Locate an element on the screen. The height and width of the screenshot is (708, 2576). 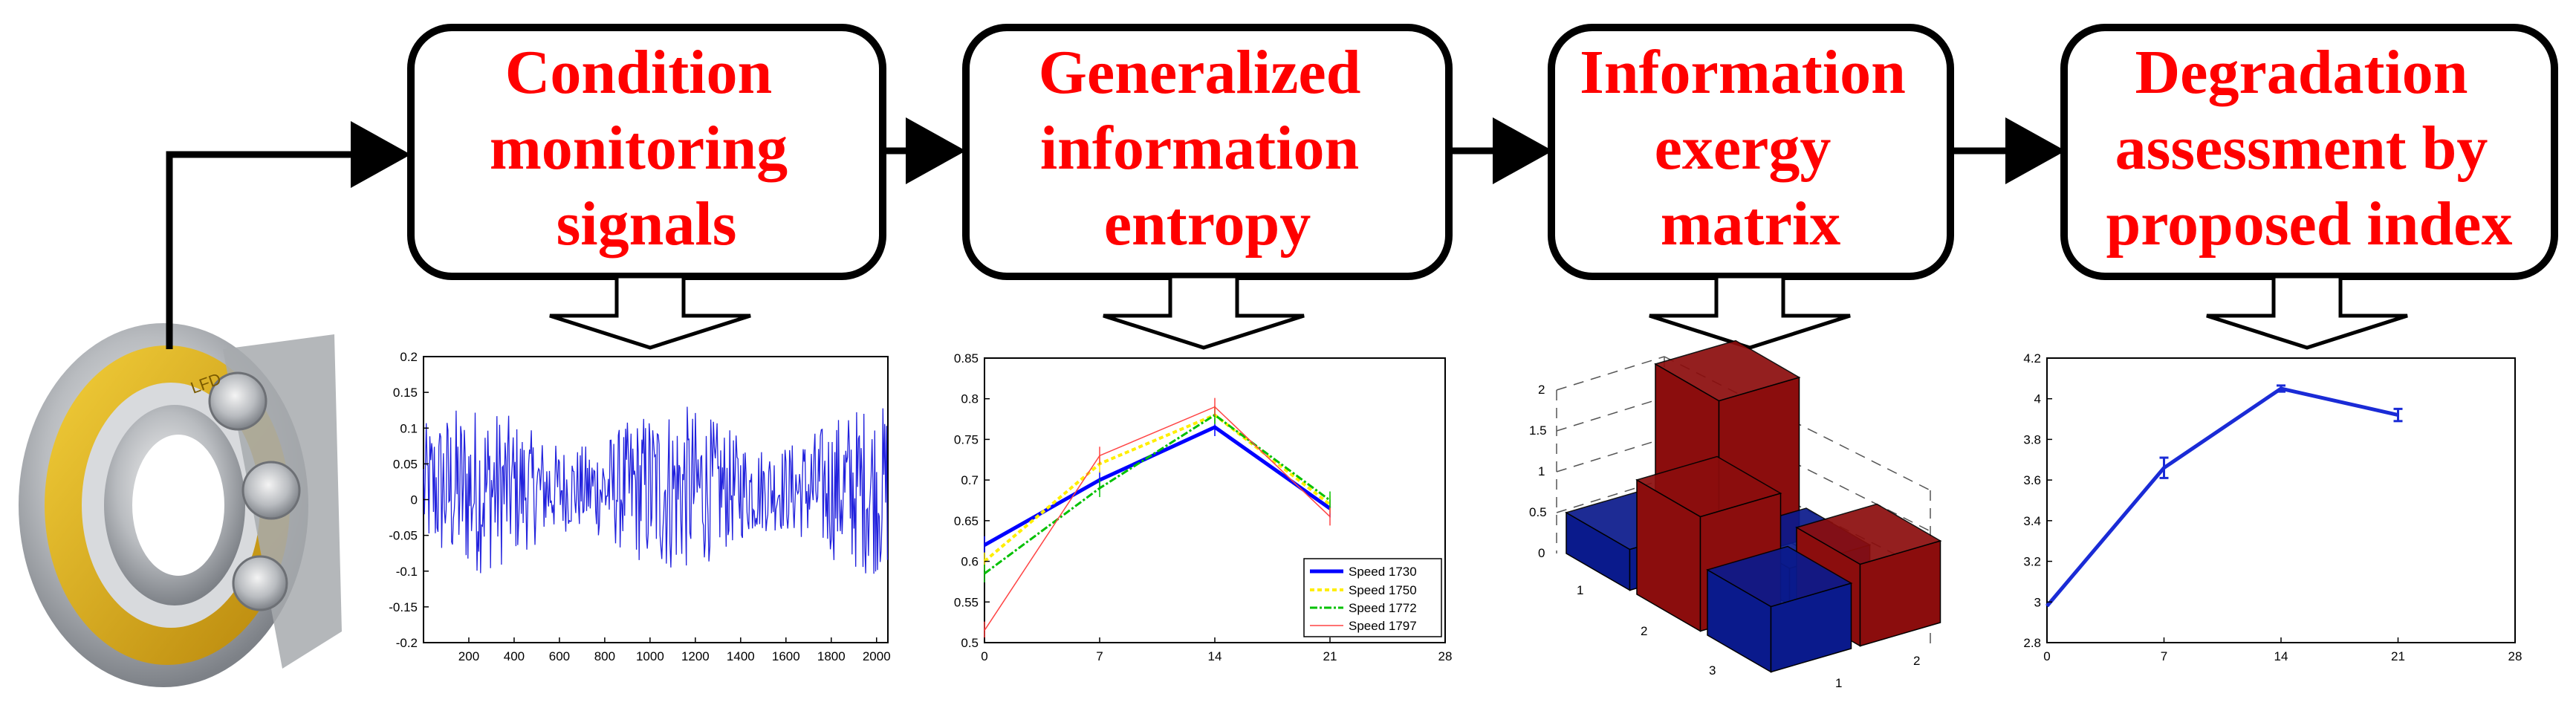
step-box-4: Degradation assessment by proposed index is located at coordinates (2309, 152).